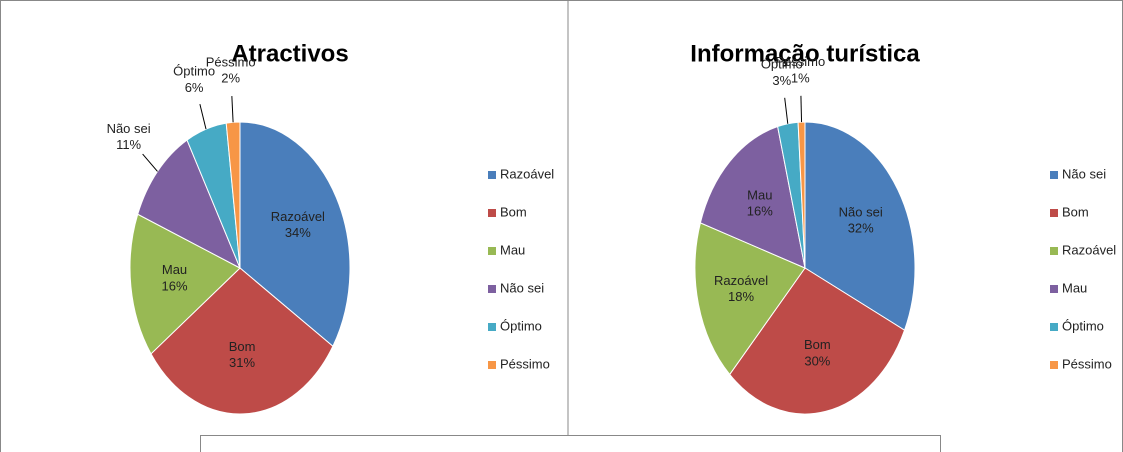 Image resolution: width=1123 pixels, height=452 pixels. I want to click on label-value: 31%, so click(242, 362).